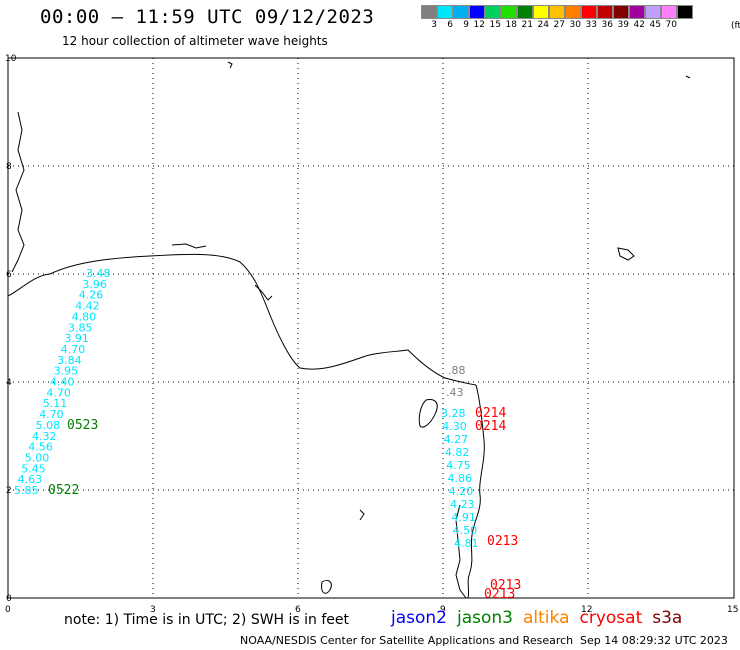  What do you see at coordinates (82, 425) in the screenshot?
I see `pass-time-label: 0523` at bounding box center [82, 425].